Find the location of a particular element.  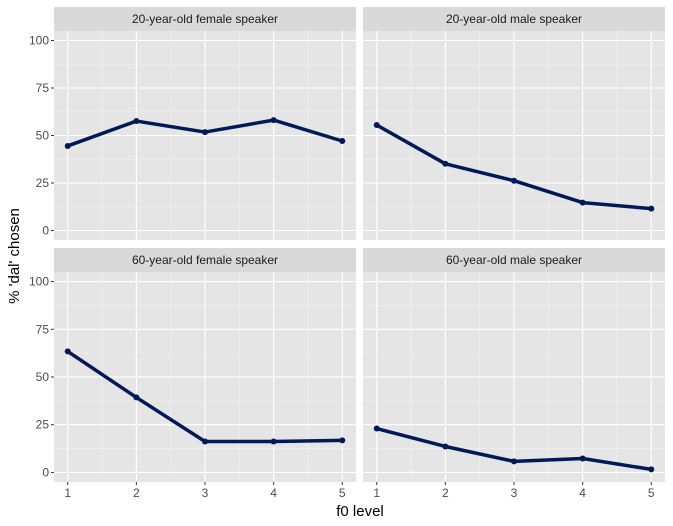

y-axis-title: % 'dal' chosen is located at coordinates (14, 256).